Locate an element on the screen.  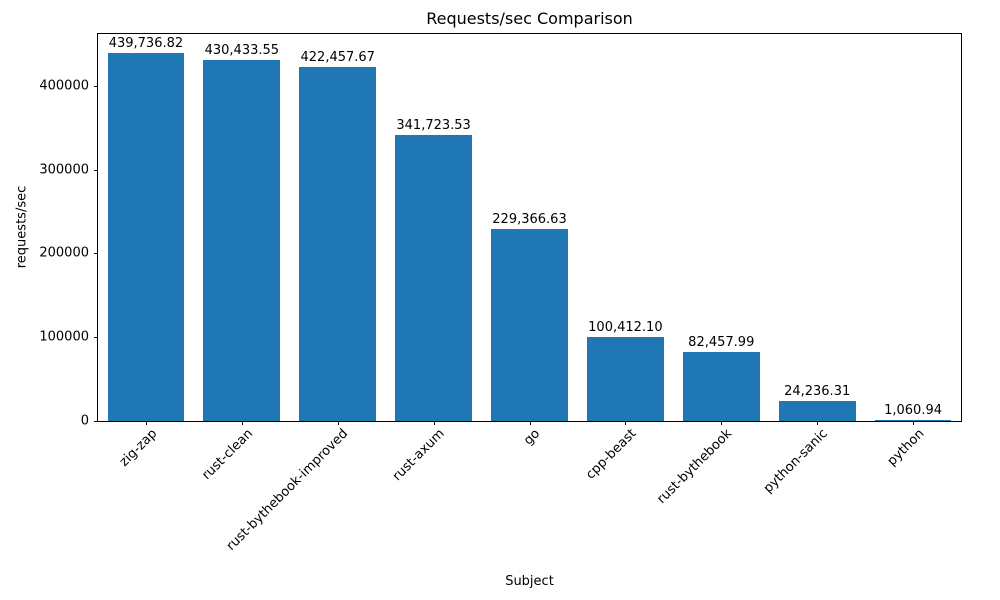
bar-value-label: 1,060.94 is located at coordinates (913, 410).